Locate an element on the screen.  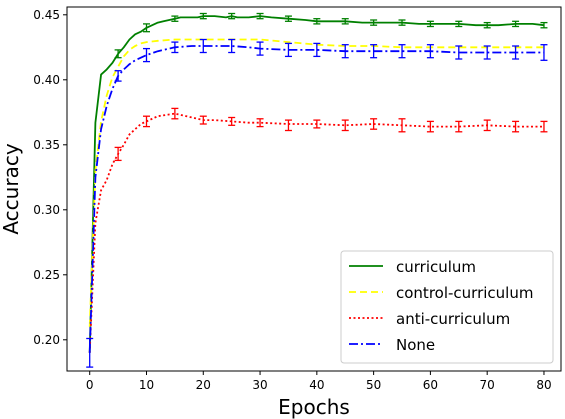
x-axis-ticks: 0 10 20 30 40 50 60 70 80 is located at coordinates (319, 381).